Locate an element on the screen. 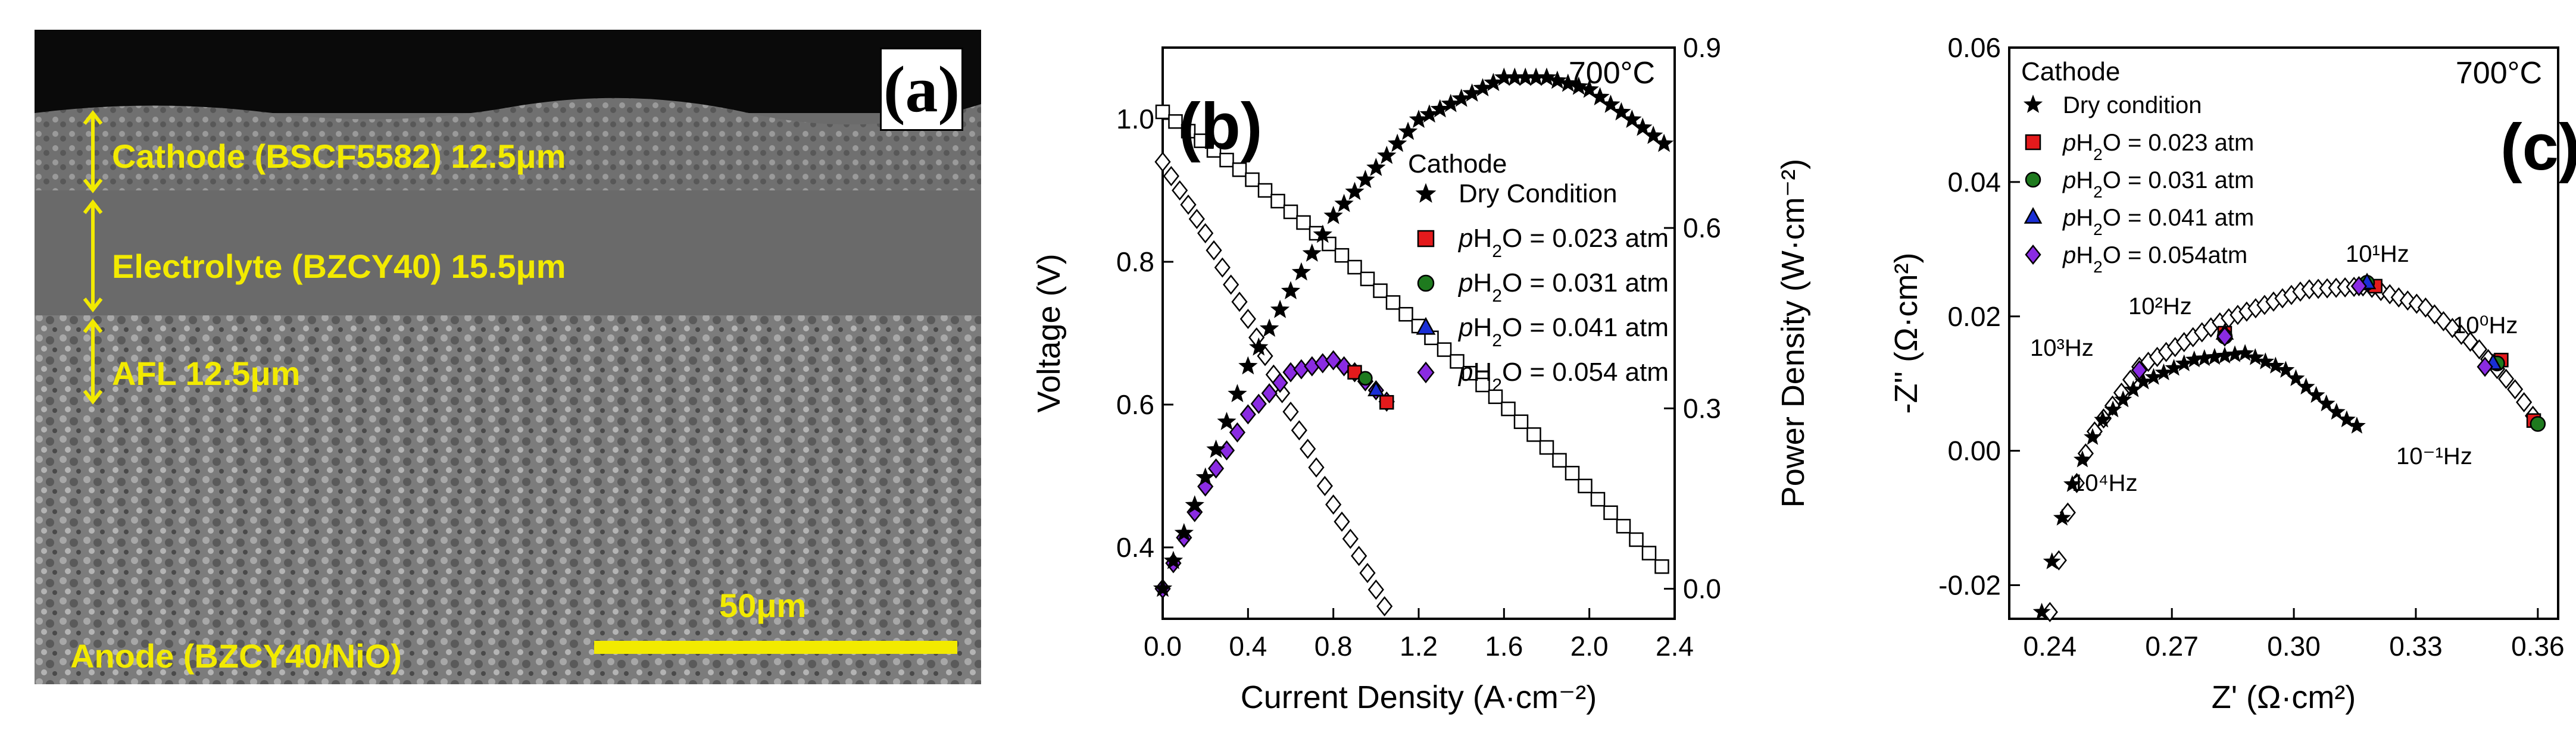 The image size is (2576, 736). temperature-label: 700°C is located at coordinates (1612, 73).